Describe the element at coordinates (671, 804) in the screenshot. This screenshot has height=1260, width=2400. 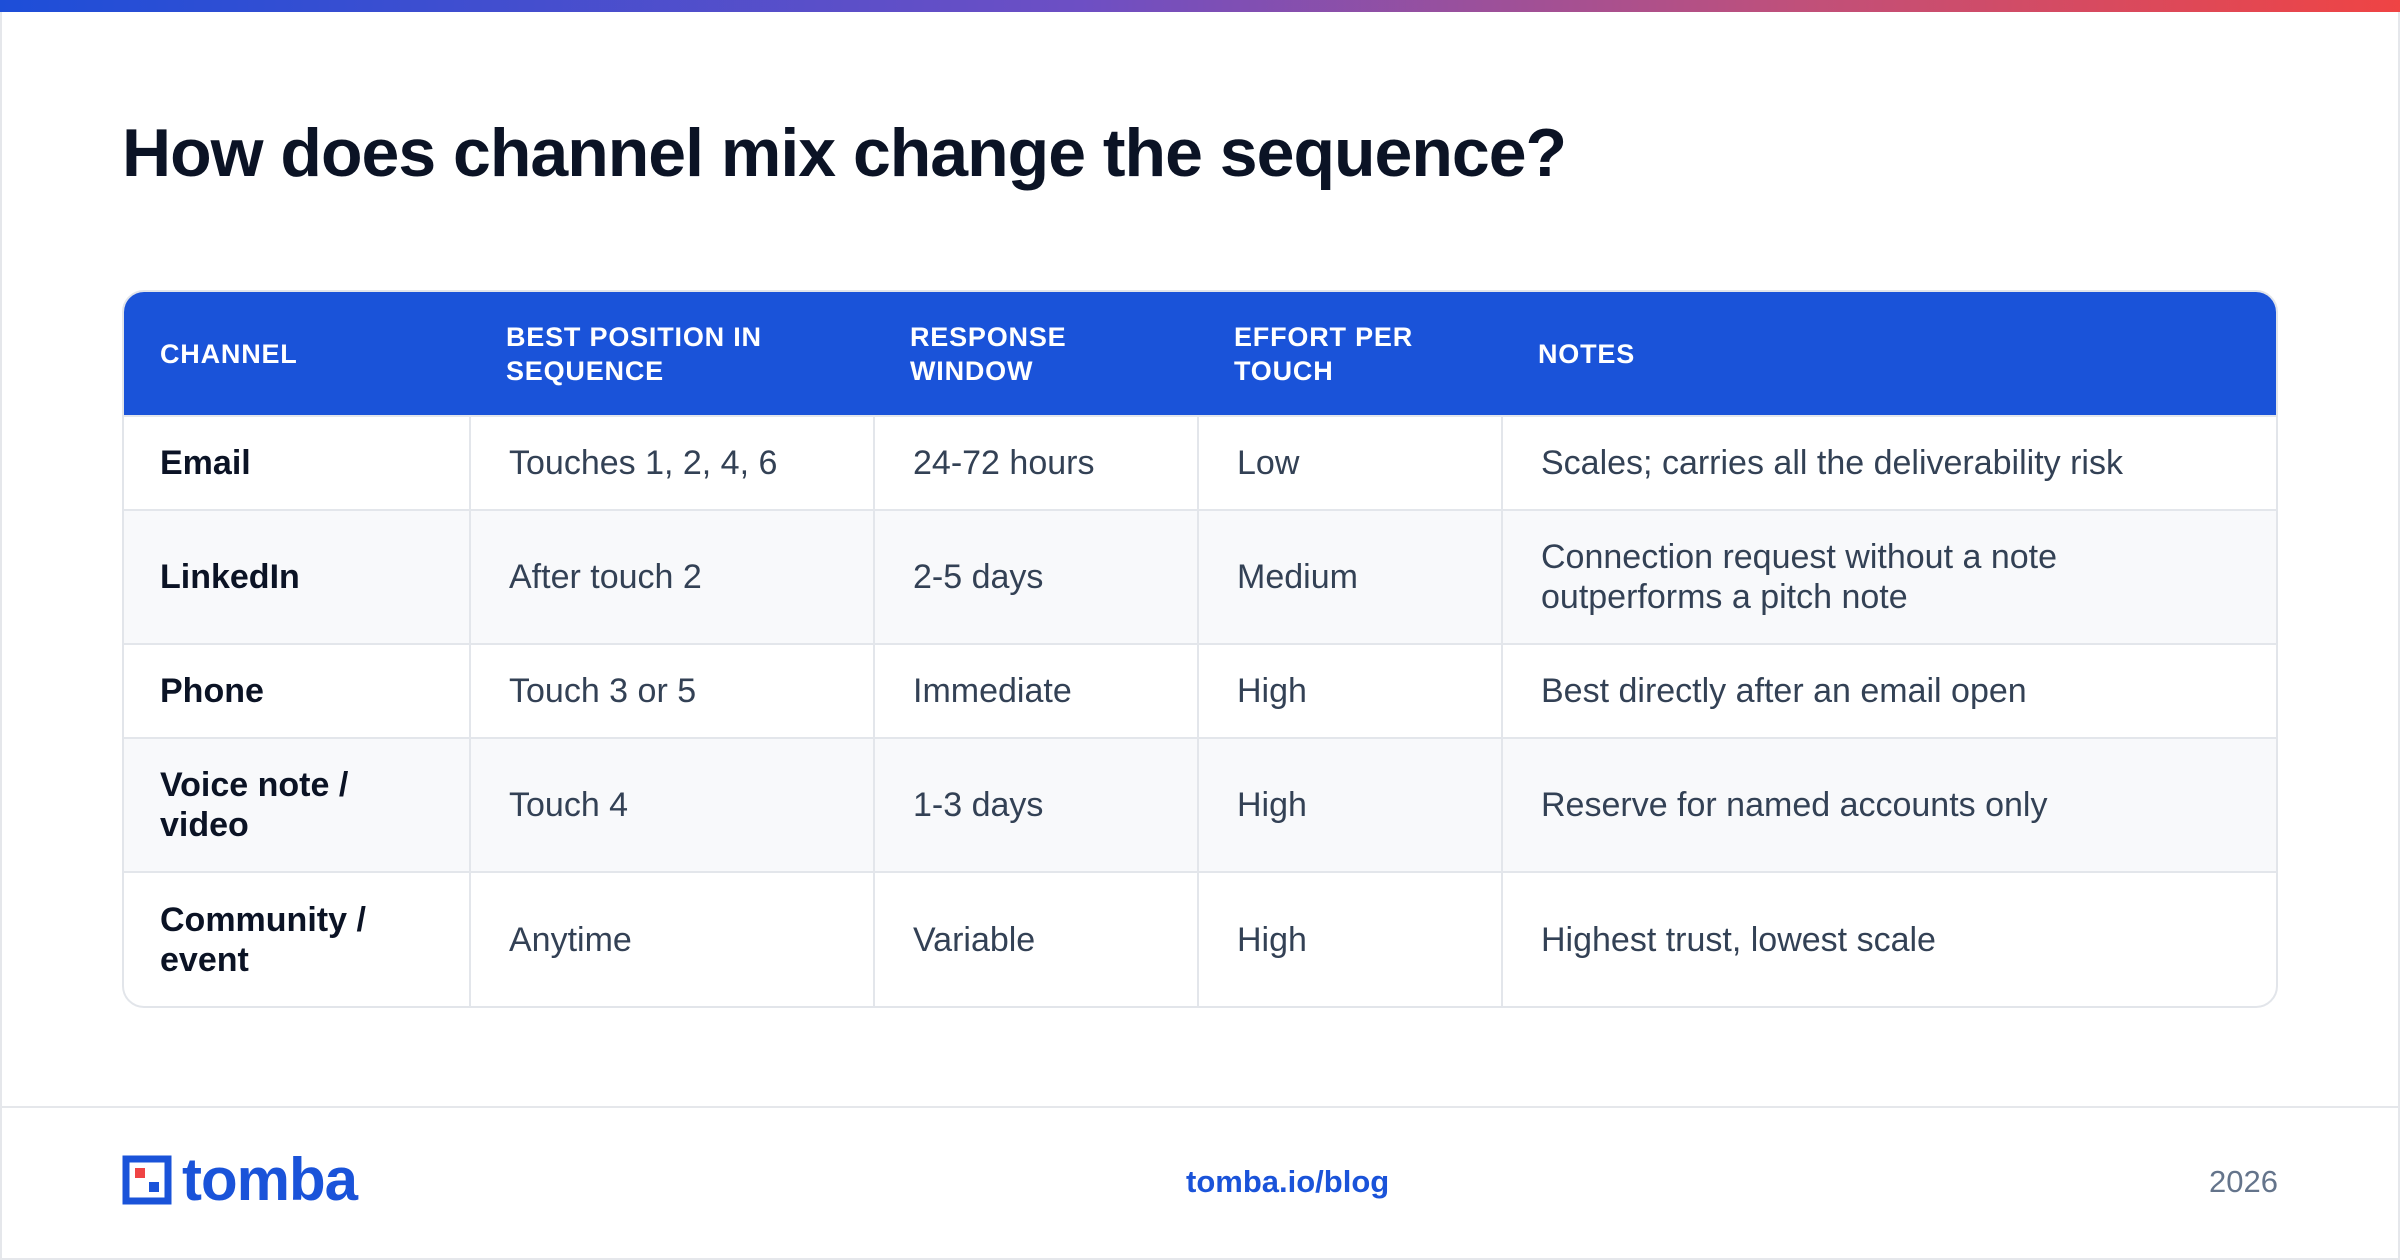
I see `cell-position: Touch 4` at that location.